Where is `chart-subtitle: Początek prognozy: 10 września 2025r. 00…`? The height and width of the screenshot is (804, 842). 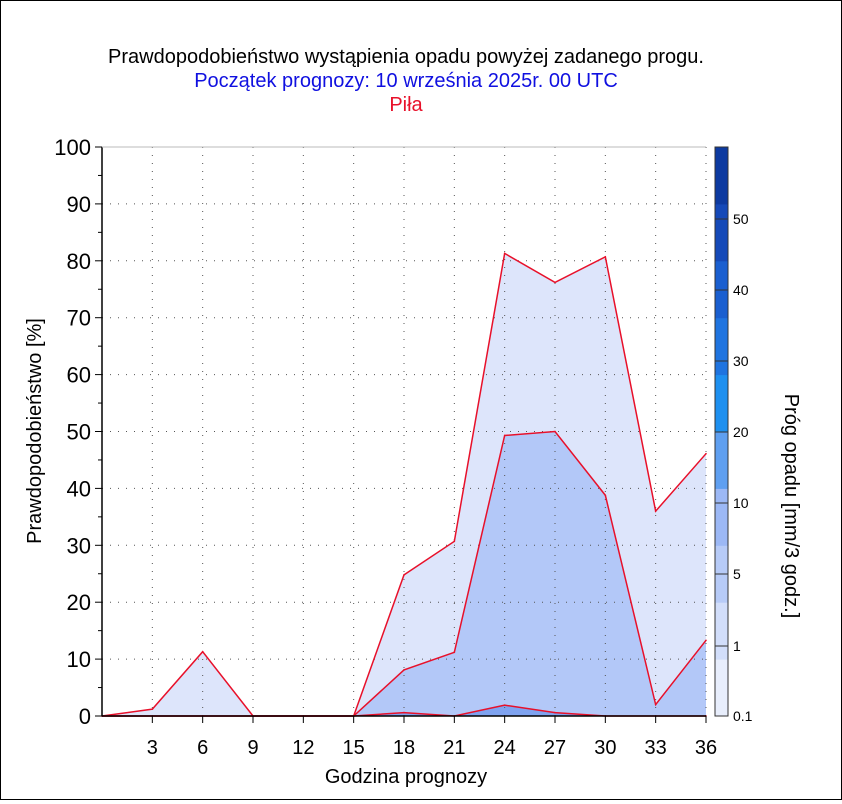 chart-subtitle: Początek prognozy: 10 września 2025r. 00… is located at coordinates (406, 81).